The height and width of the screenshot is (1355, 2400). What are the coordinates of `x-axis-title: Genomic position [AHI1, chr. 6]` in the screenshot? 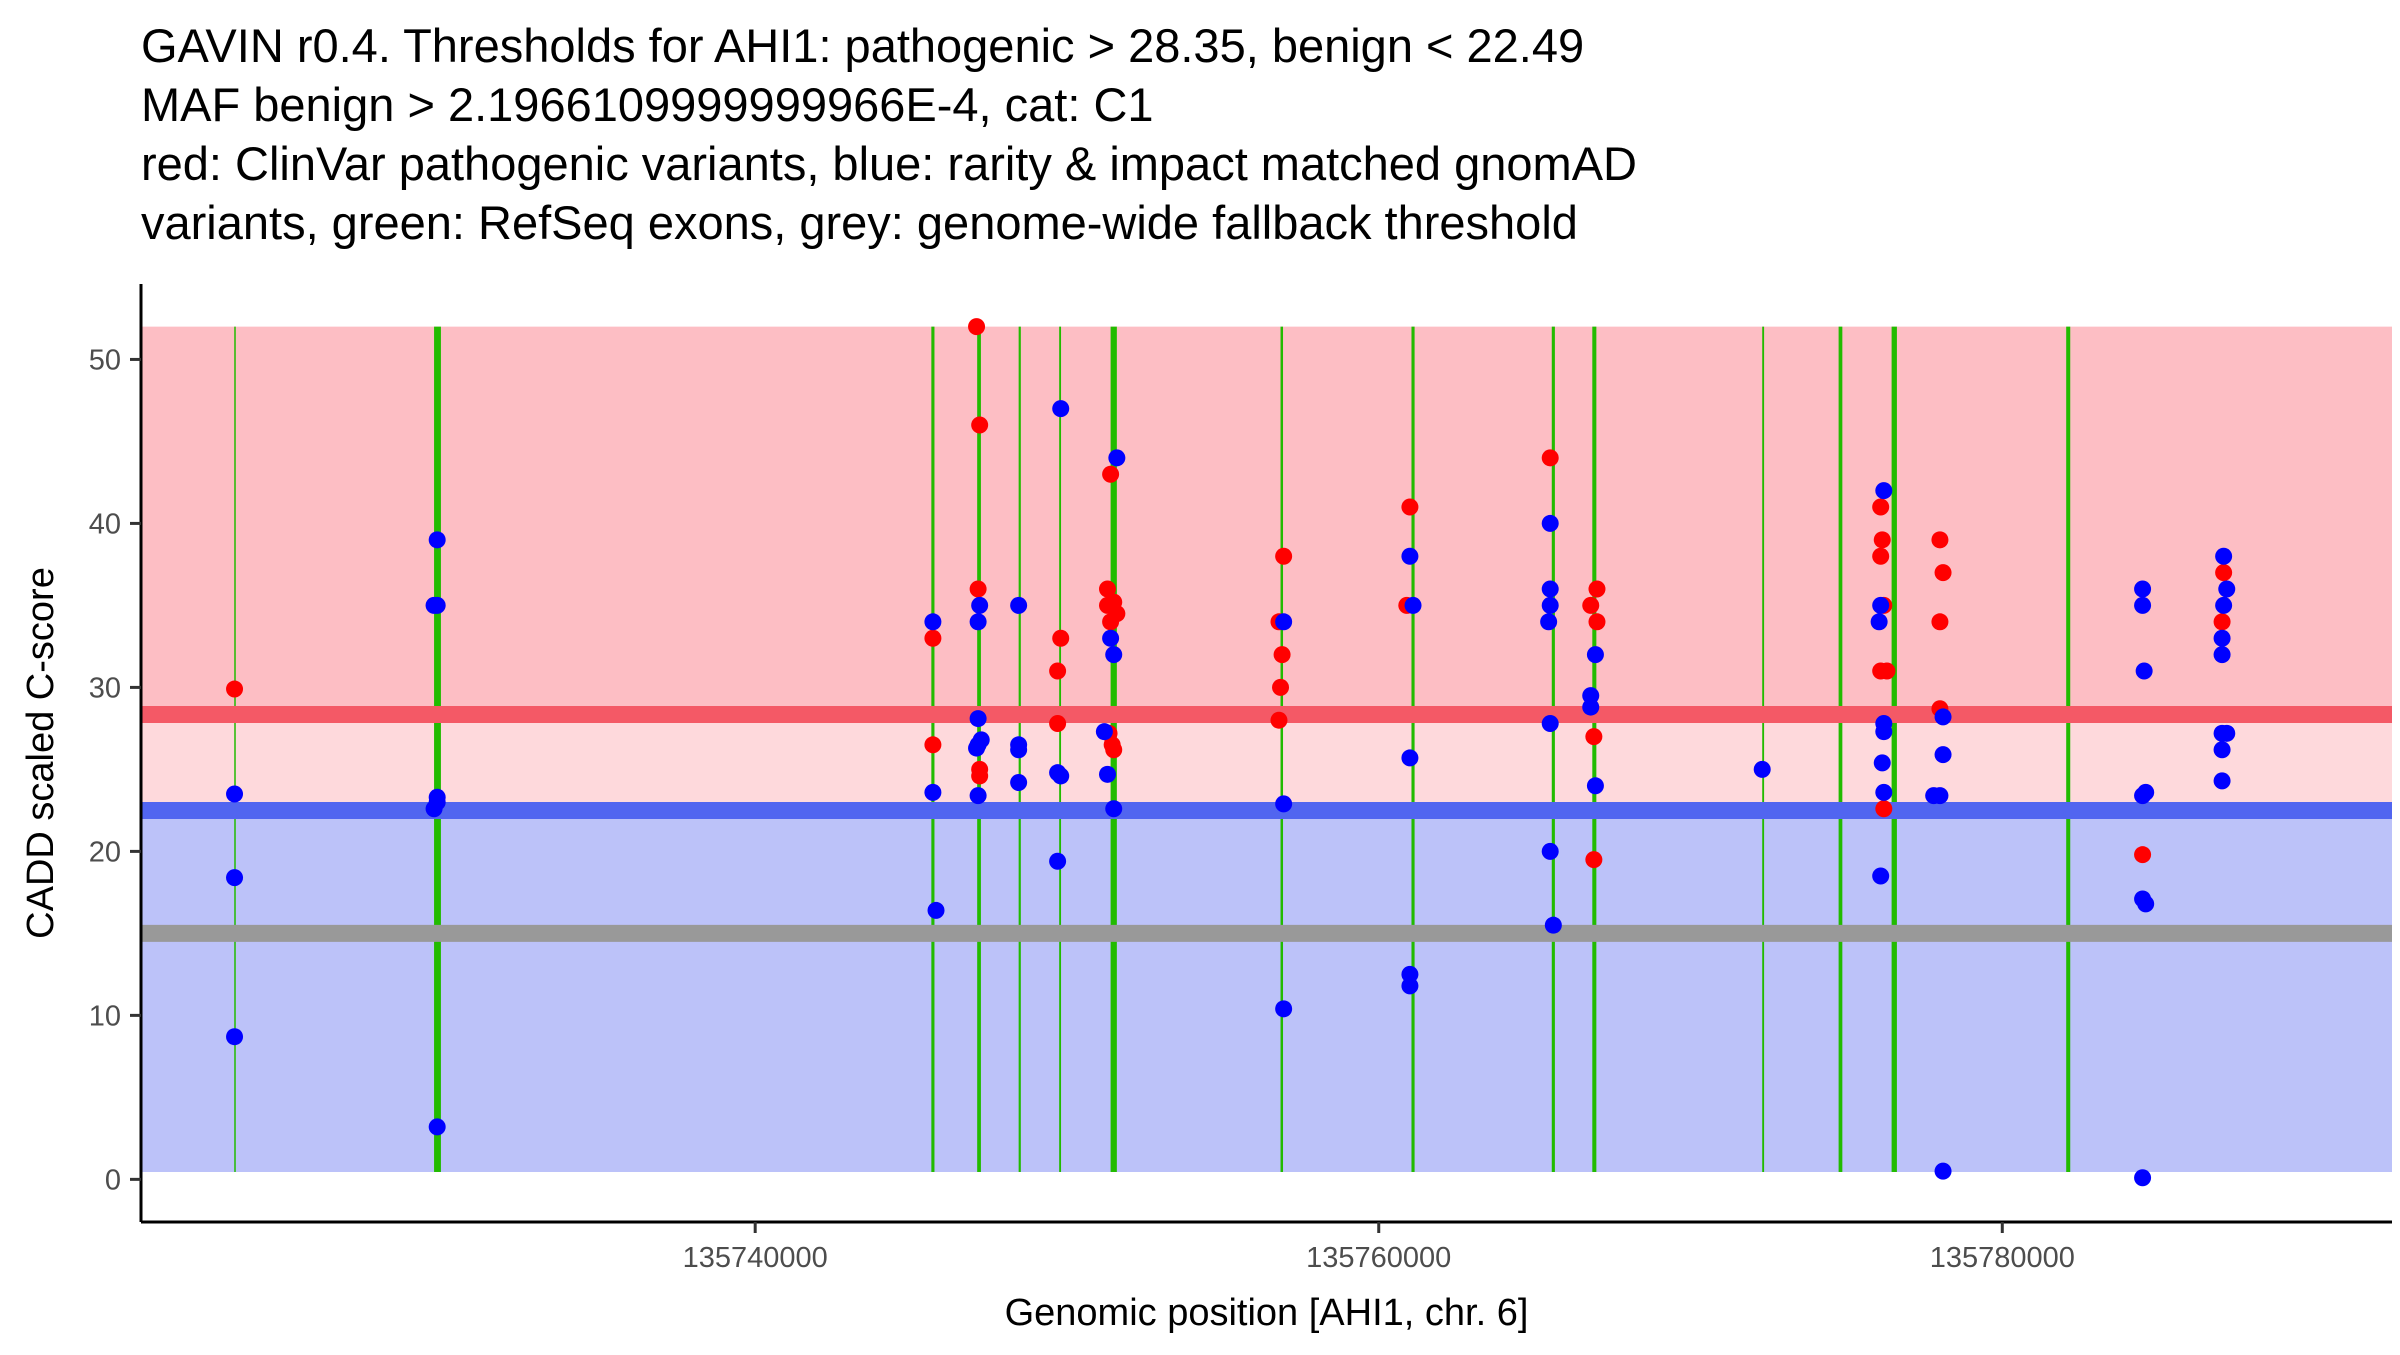 It's located at (1267, 1313).